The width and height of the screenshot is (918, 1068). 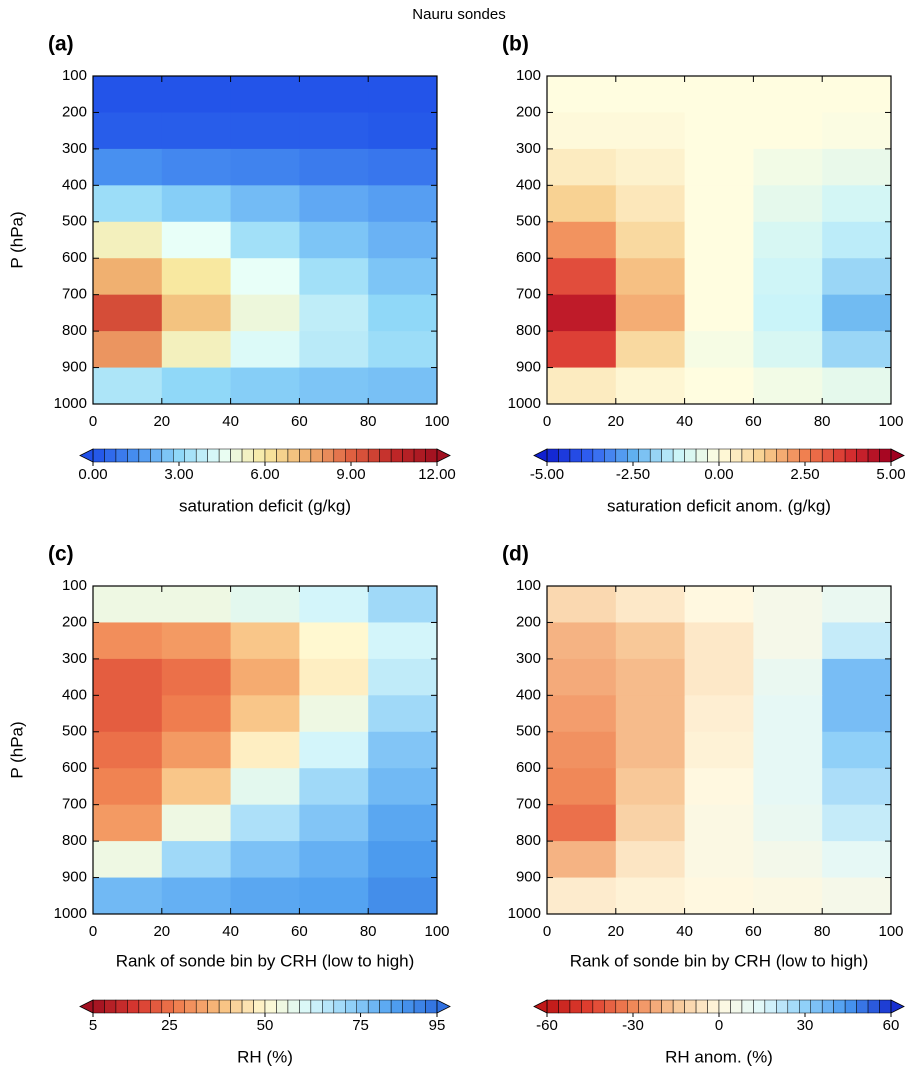 I want to click on colorbar-tick-label: 60, so click(x=891, y=1025).